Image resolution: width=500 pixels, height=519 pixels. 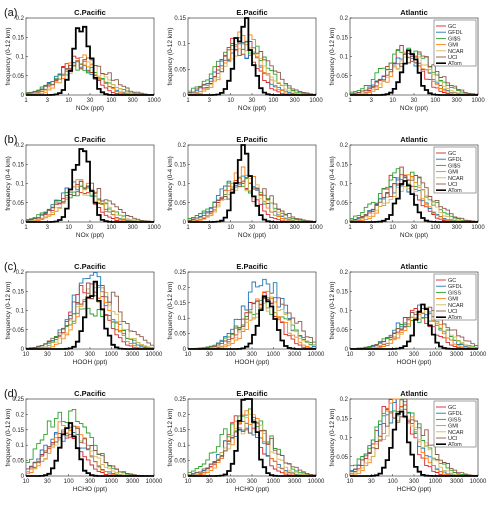 I want to click on panel-title: C.Pacific, so click(x=90, y=266).